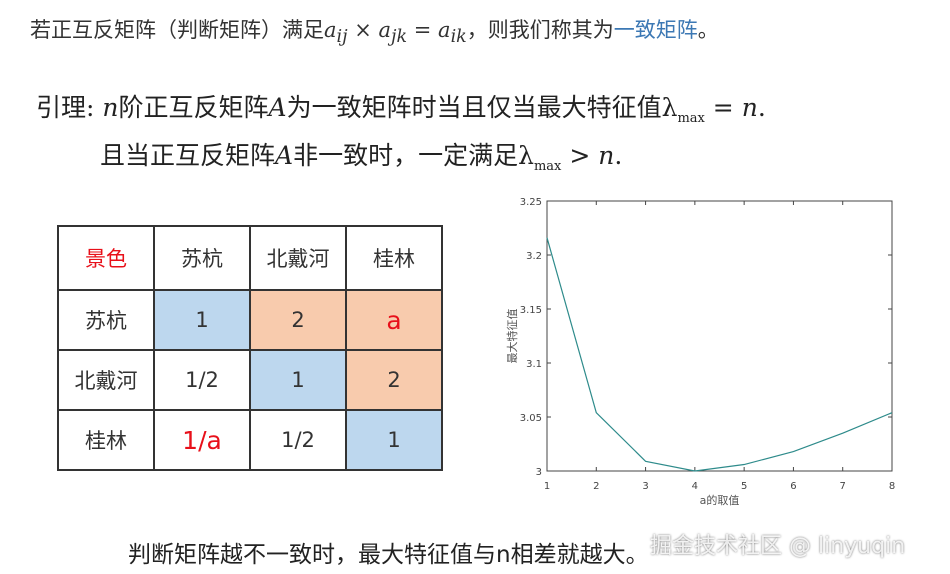  I want to click on x-tick-label: 1, so click(547, 486).